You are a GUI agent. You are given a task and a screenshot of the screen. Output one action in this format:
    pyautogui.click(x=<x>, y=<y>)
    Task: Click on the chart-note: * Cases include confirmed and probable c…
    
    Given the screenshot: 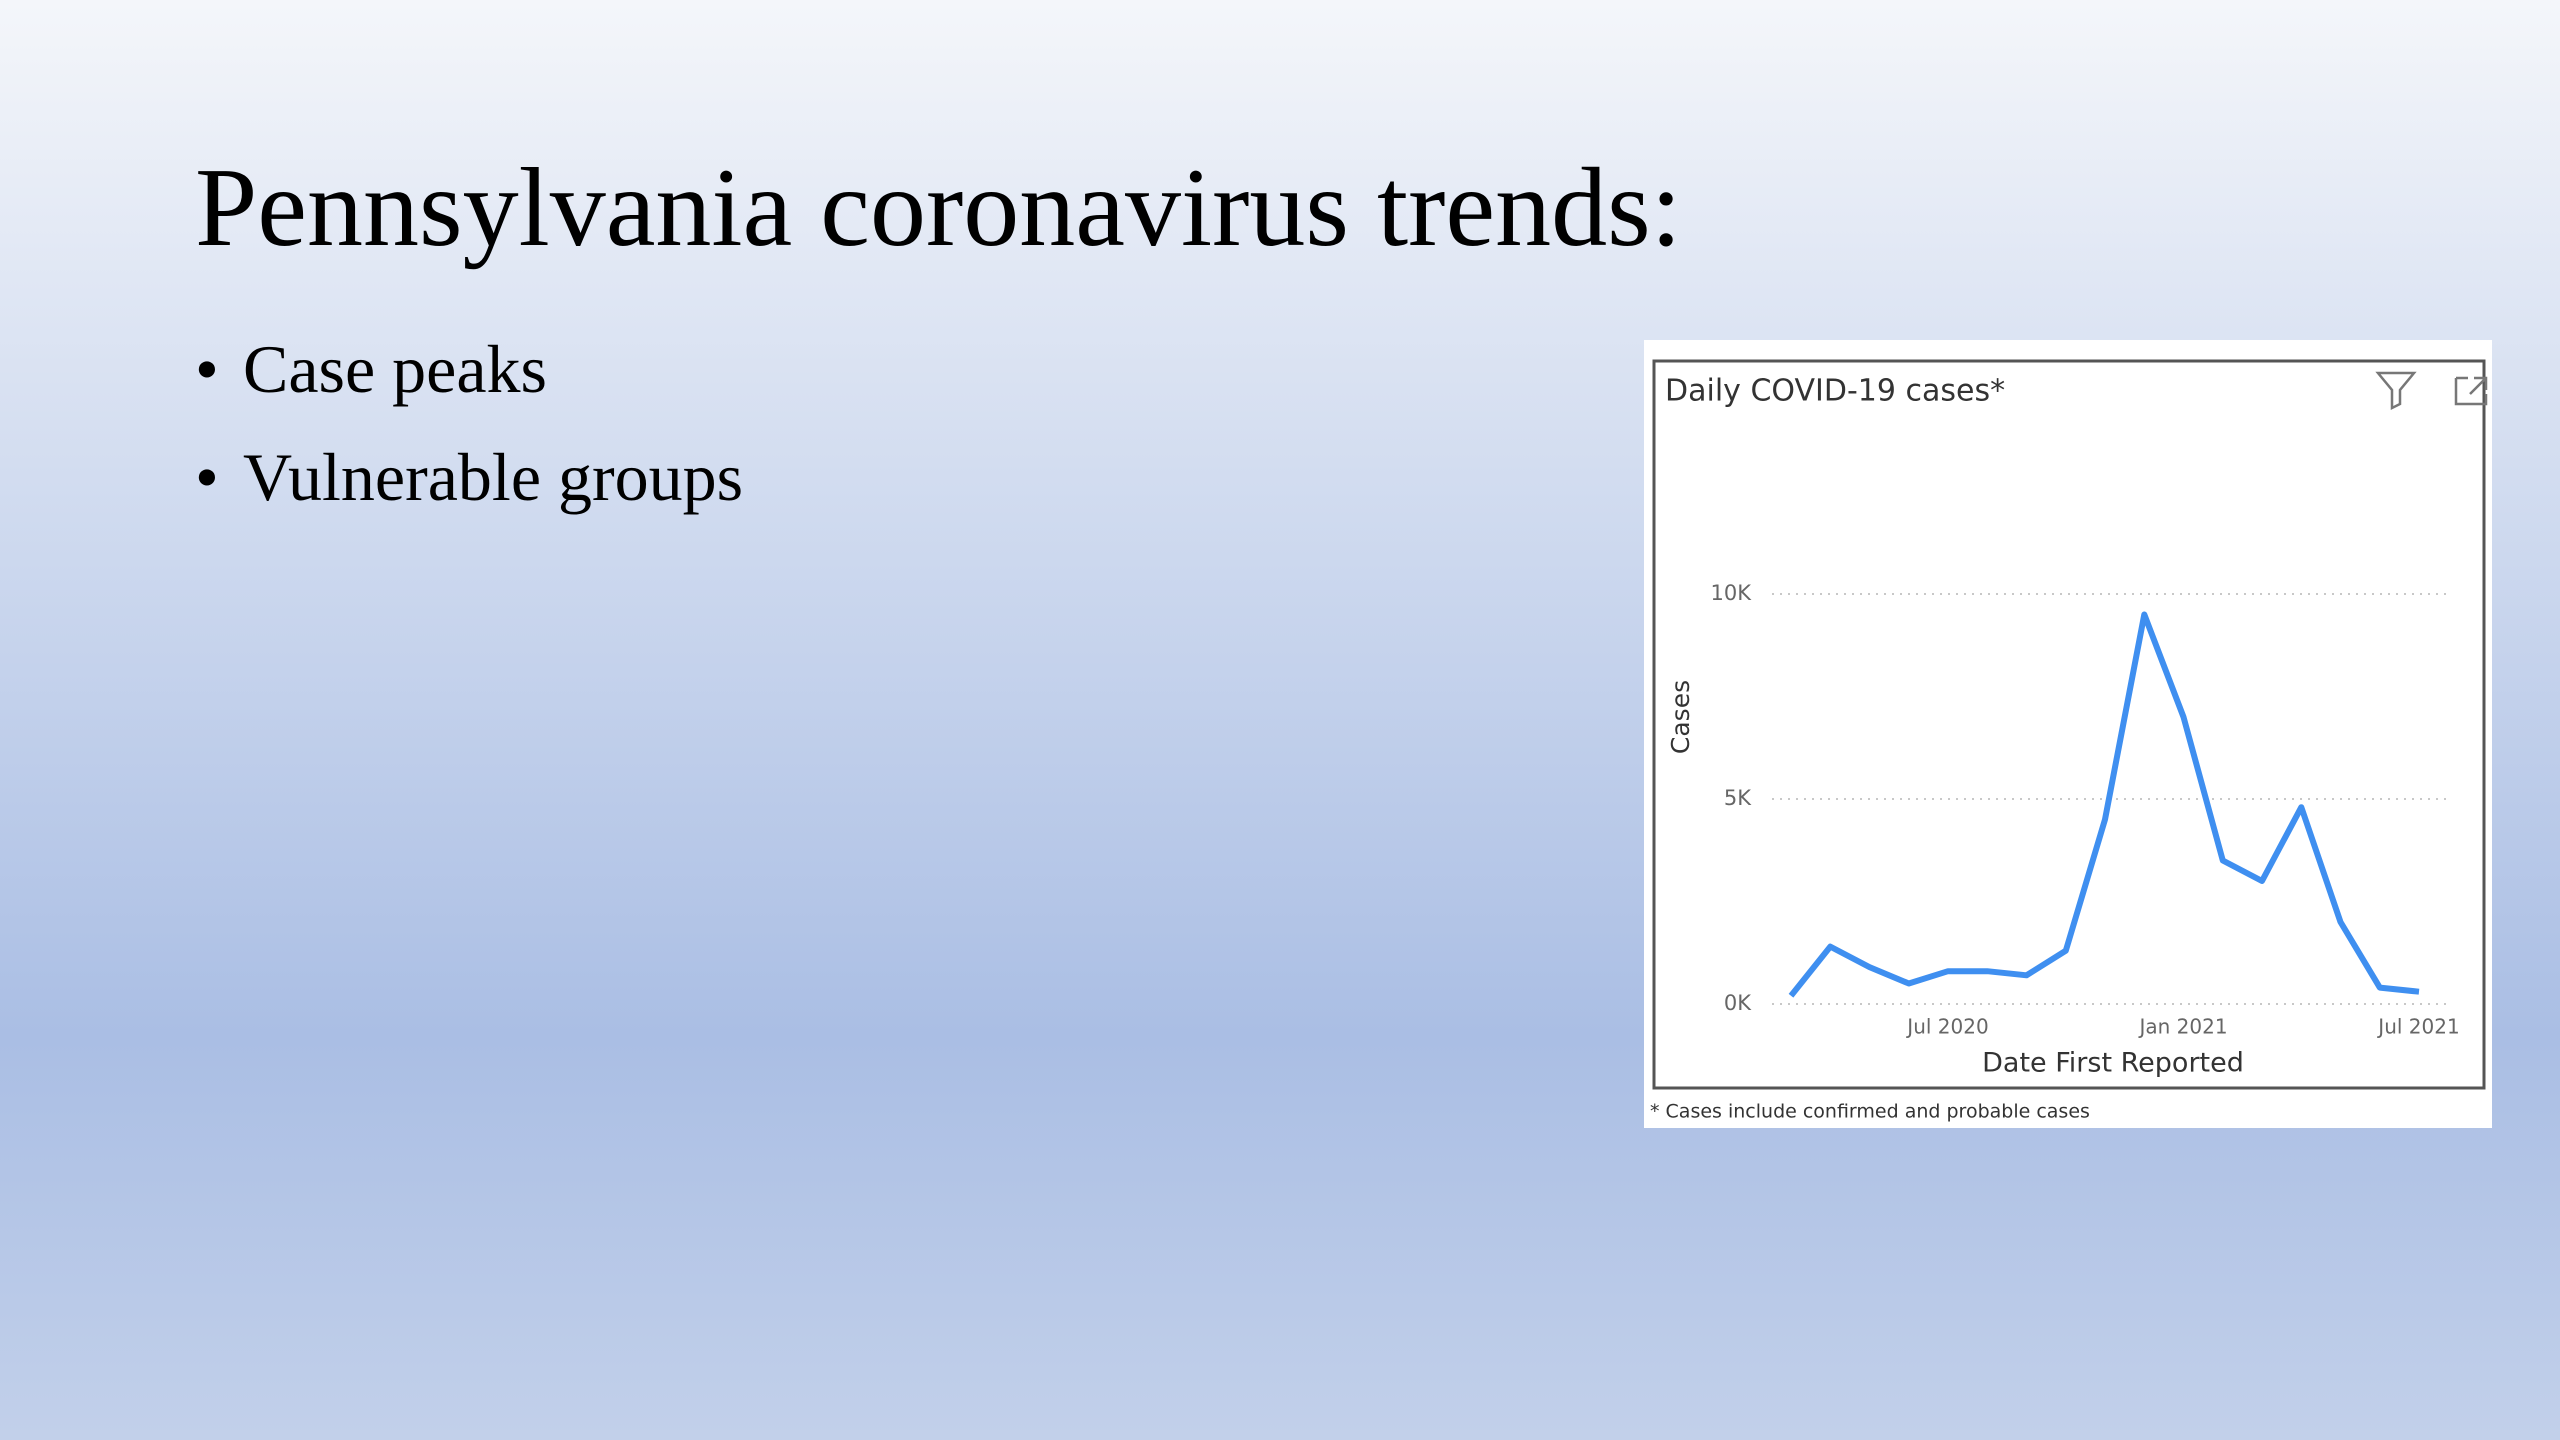 What is the action you would take?
    pyautogui.click(x=1870, y=1112)
    